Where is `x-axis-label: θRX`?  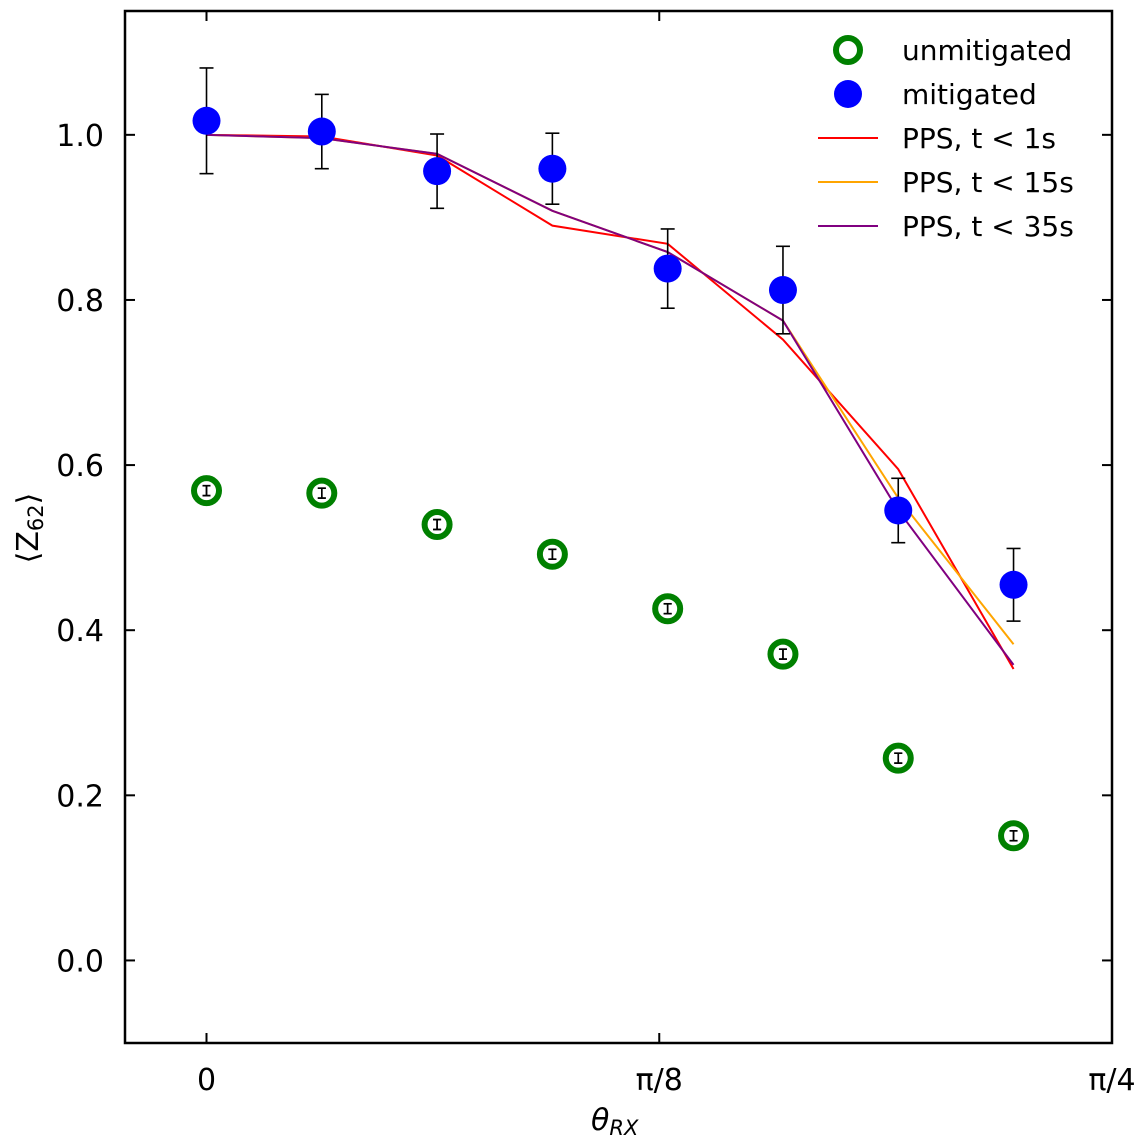 x-axis-label: θRX is located at coordinates (615, 1121).